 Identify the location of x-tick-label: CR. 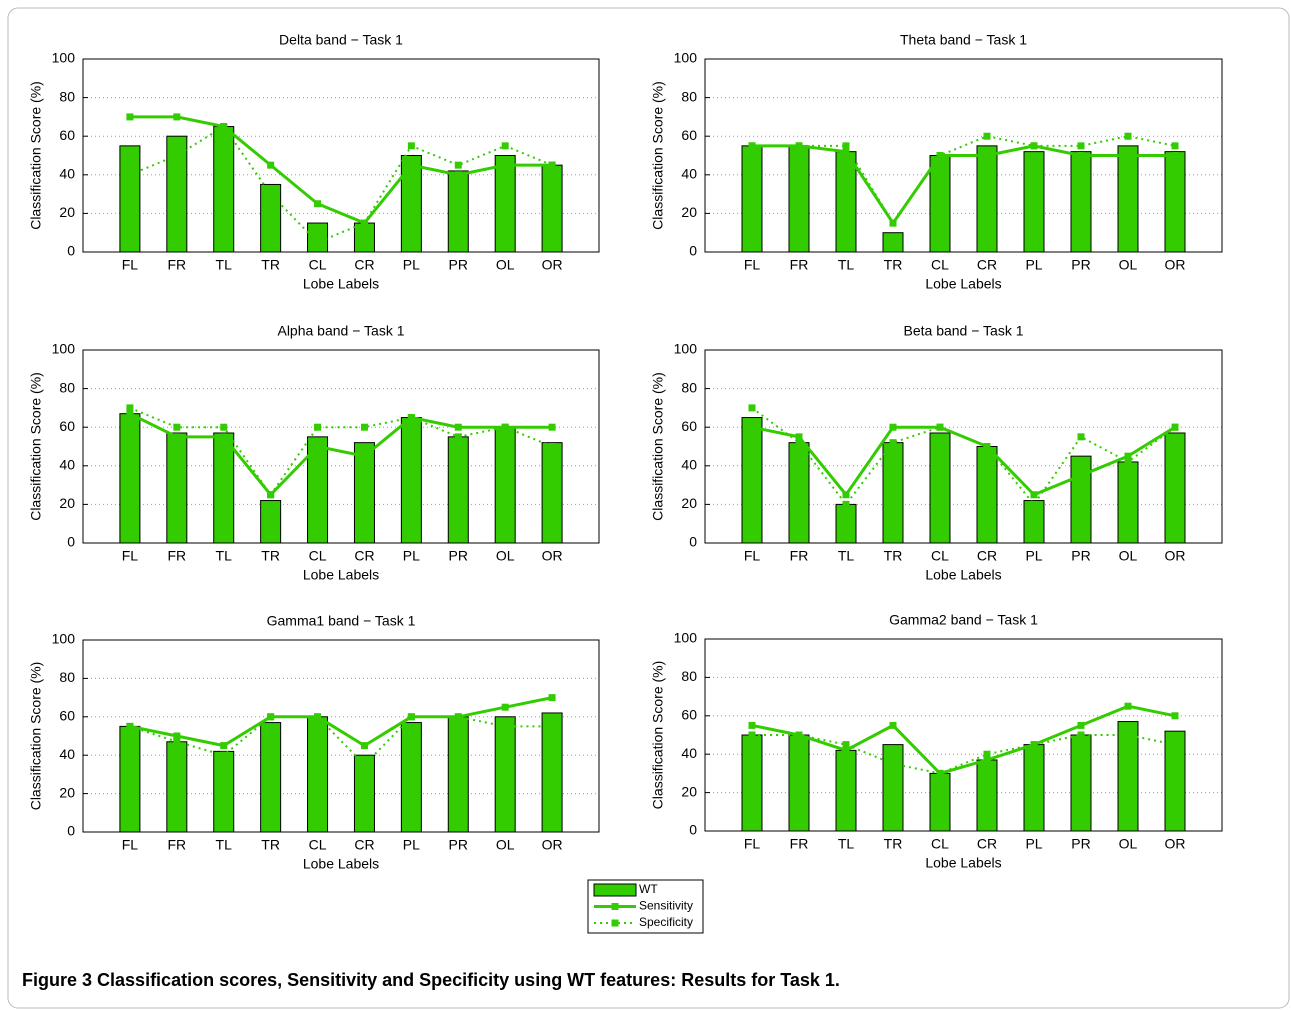
(987, 844).